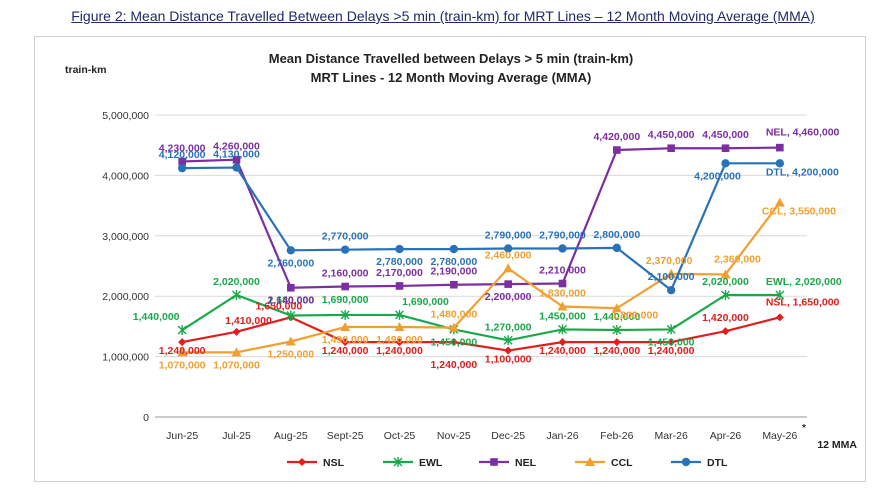 This screenshot has height=495, width=886. What do you see at coordinates (248, 321) in the screenshot?
I see `data-label: 1,410,000` at bounding box center [248, 321].